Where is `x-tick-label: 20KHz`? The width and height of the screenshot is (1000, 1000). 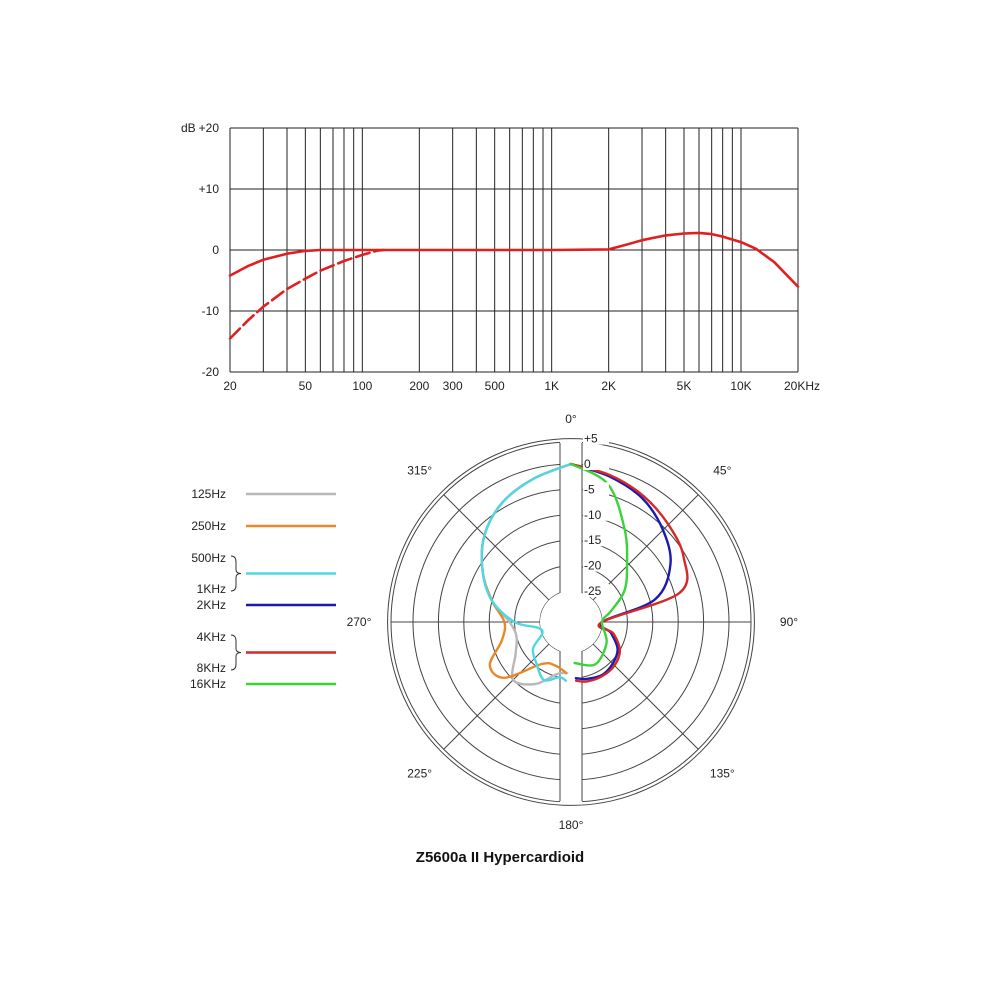 x-tick-label: 20KHz is located at coordinates (802, 386).